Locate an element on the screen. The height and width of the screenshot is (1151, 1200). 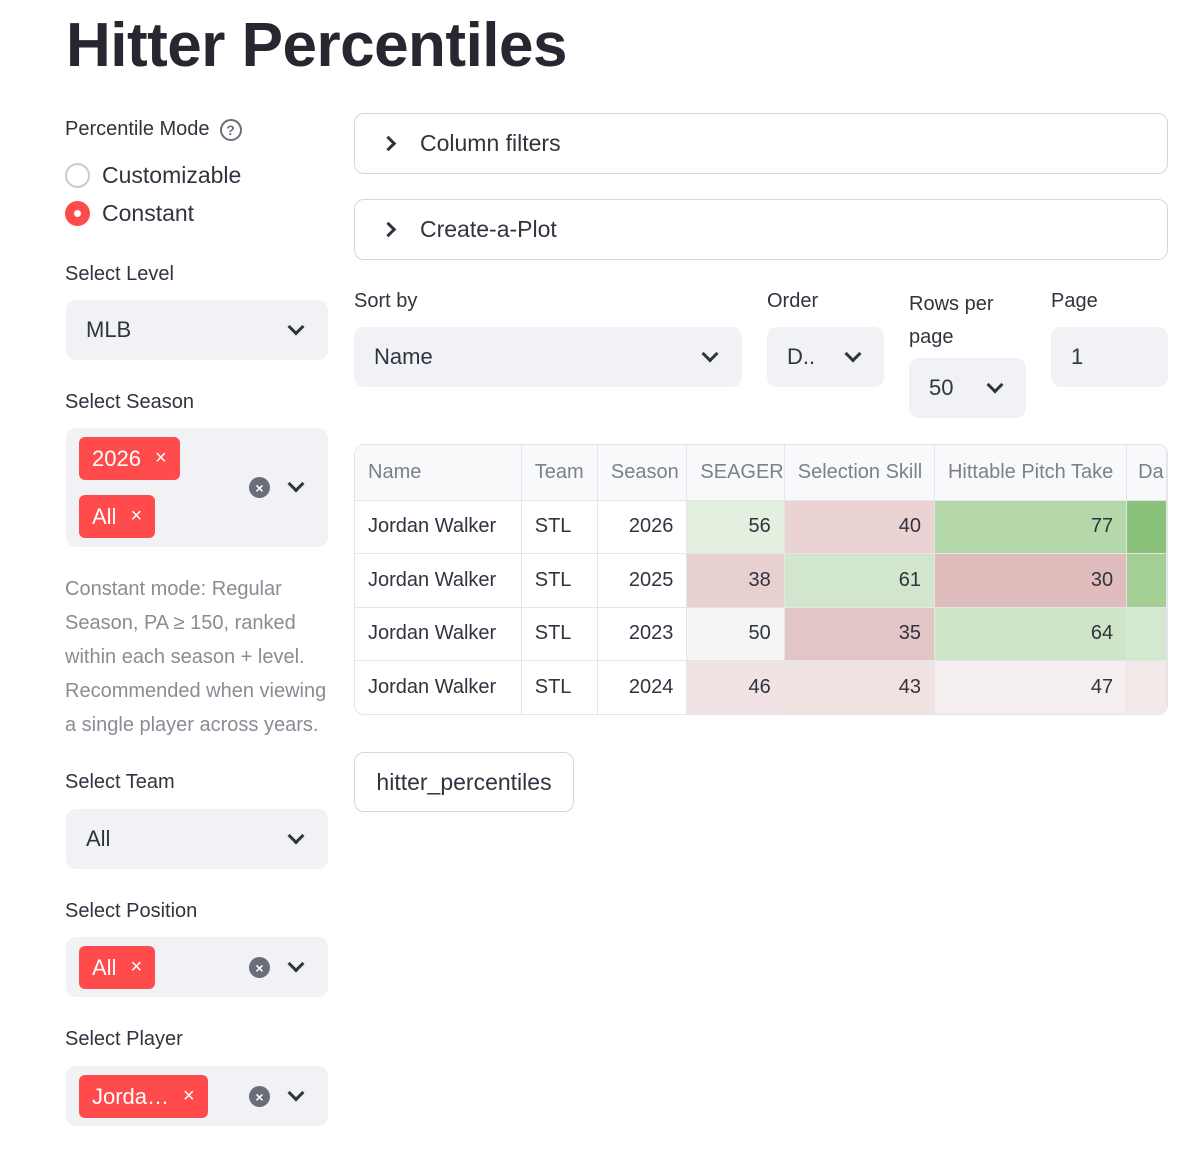
player-multiselect: Jorda… × × is located at coordinates (197, 1096).